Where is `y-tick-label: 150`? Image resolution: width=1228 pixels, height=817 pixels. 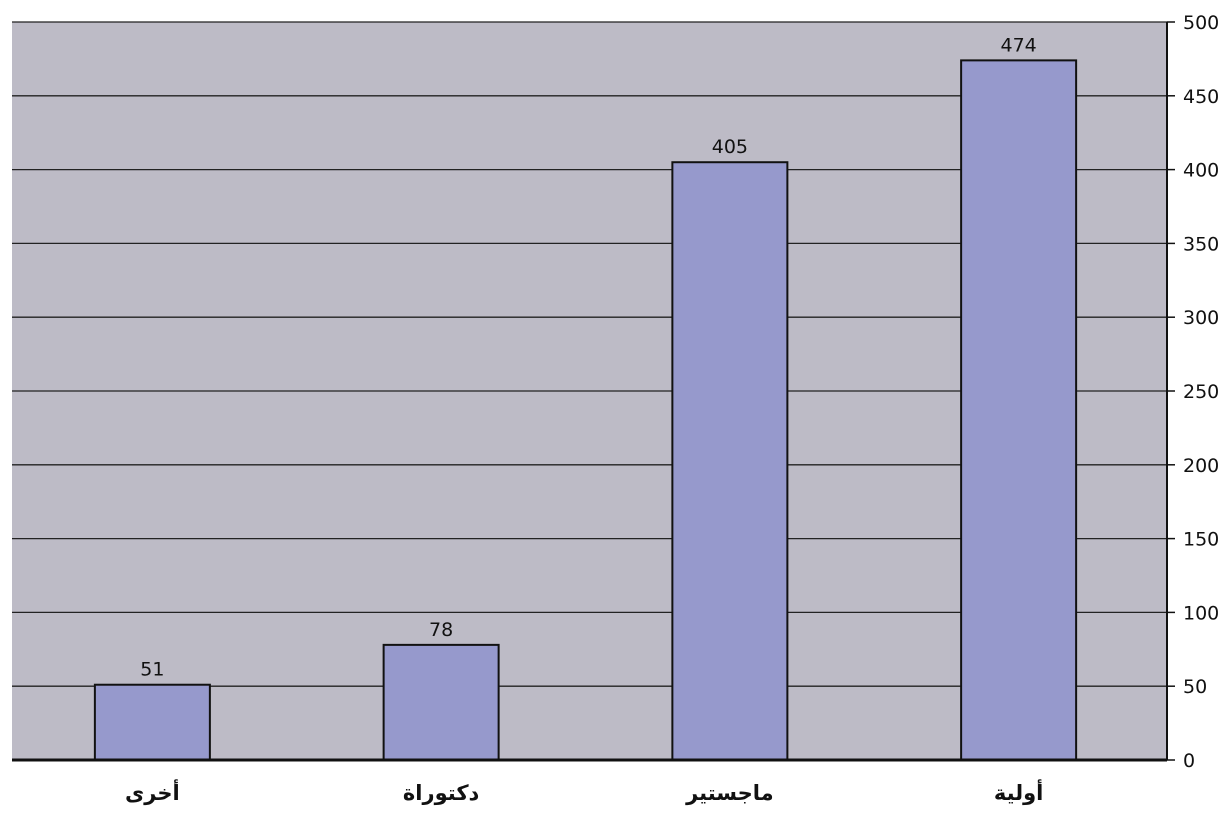 y-tick-label: 150 is located at coordinates (1201, 540).